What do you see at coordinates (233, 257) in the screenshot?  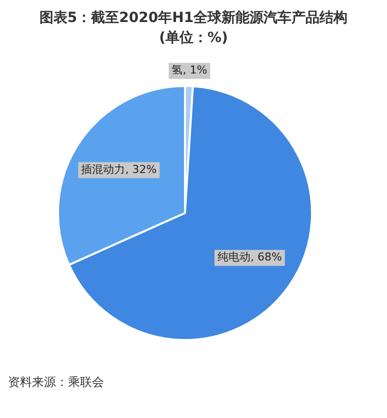 I see `slice-label: 纯电动` at bounding box center [233, 257].